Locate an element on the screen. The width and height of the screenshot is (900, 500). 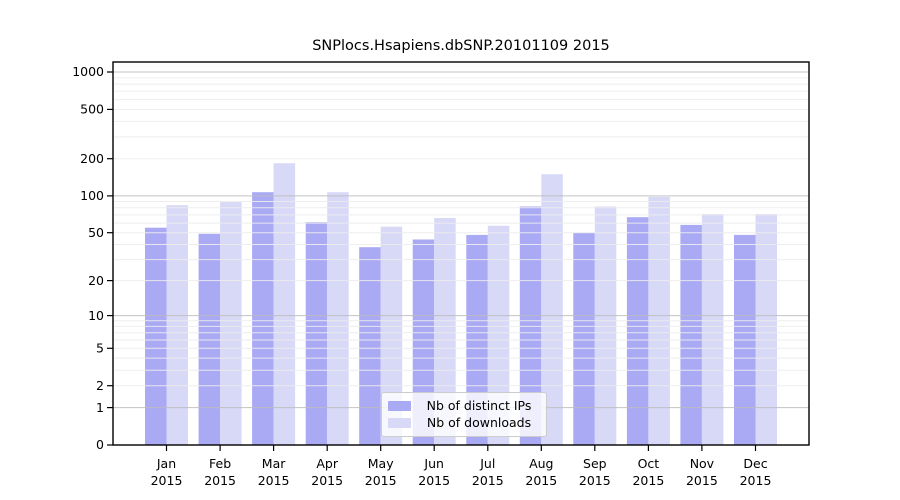
y-tick-label: 1000 is located at coordinates (88, 71).